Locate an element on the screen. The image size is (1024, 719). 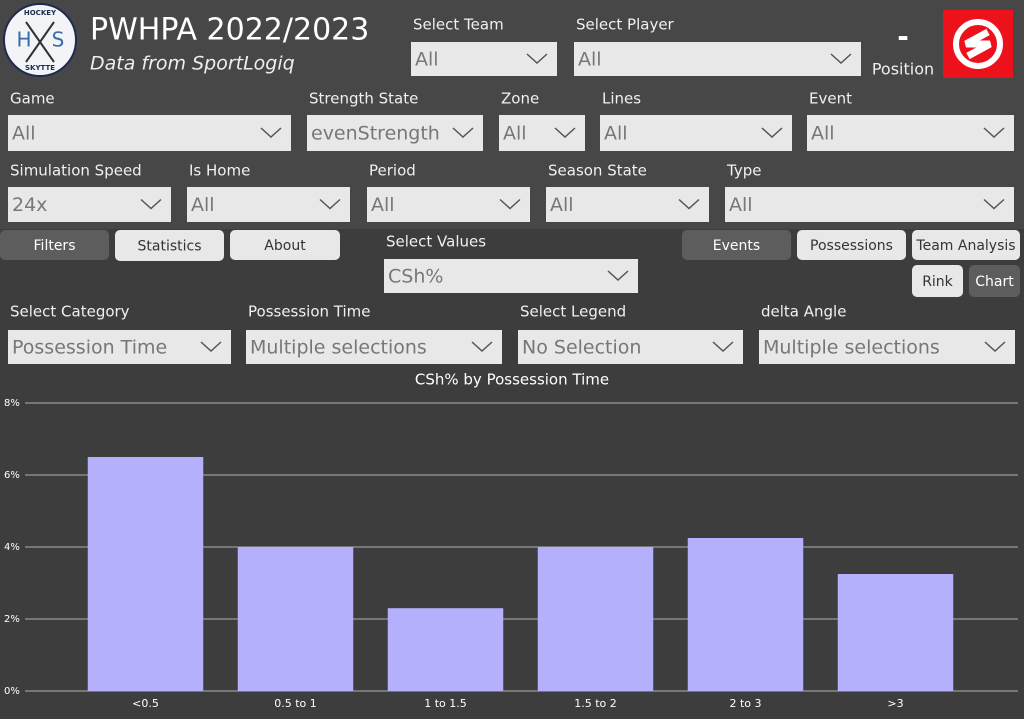
logo-text: SKYTTE is located at coordinates (40, 68).